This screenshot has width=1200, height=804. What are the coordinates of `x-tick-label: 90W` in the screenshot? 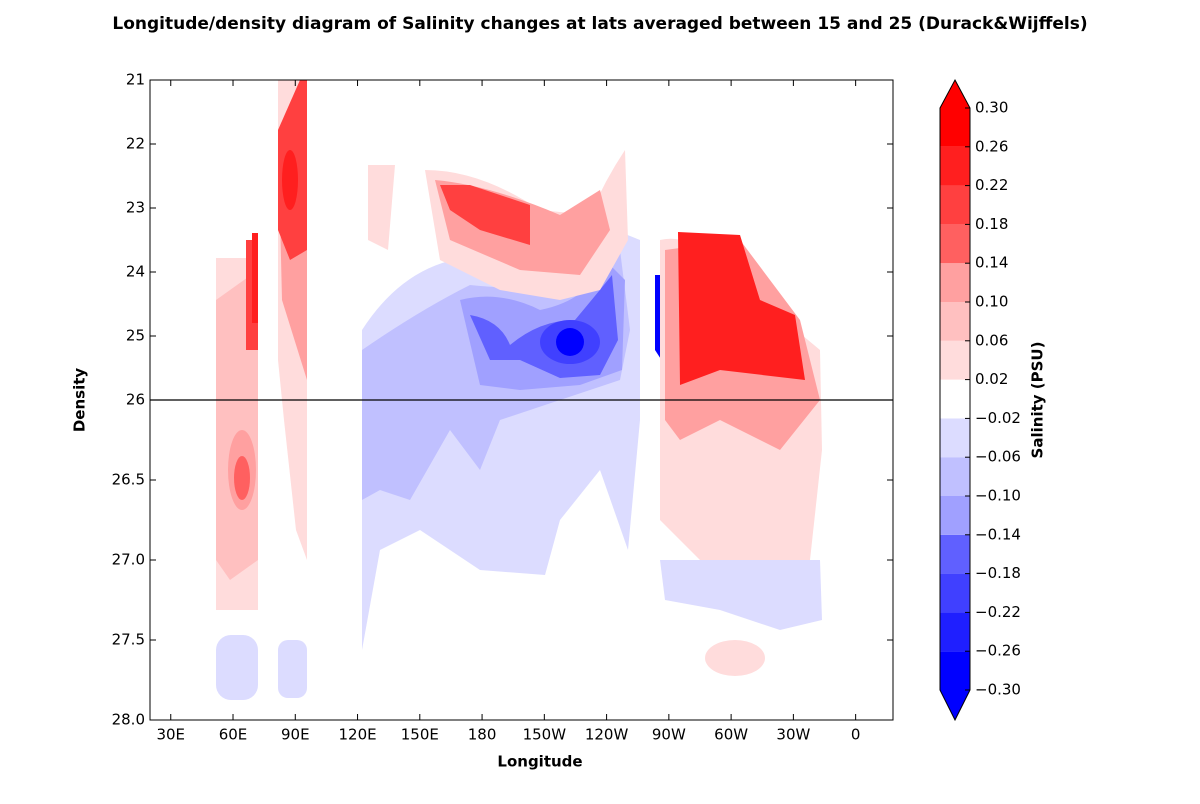 It's located at (669, 735).